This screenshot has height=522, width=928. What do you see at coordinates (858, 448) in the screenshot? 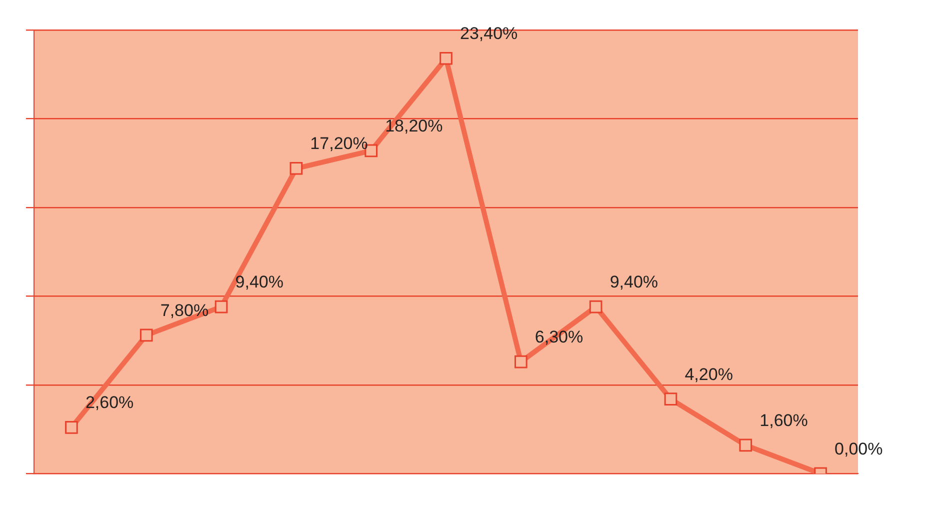
I see `data-label: 0,00%` at bounding box center [858, 448].